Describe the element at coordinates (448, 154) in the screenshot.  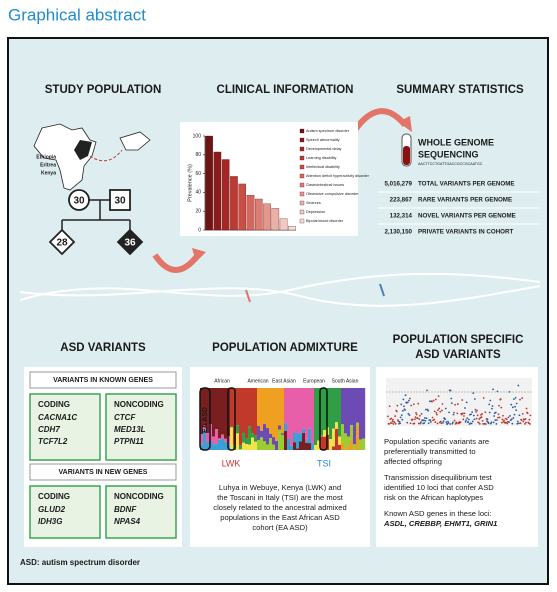
I see `method: SEQUENCING` at that location.